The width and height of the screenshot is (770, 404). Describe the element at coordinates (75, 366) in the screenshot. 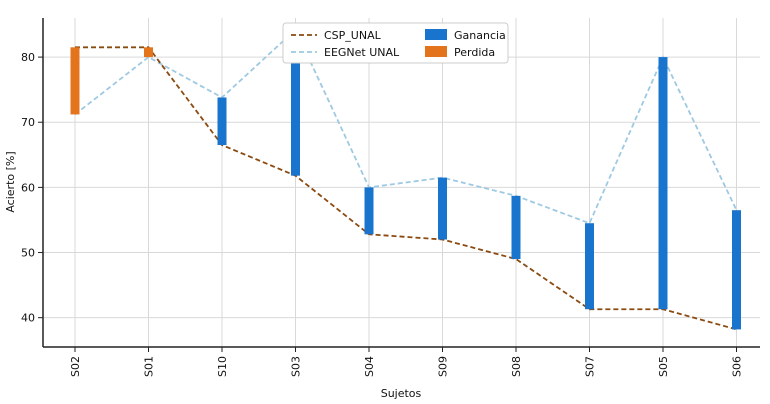

I see `x-tick-label: S02` at that location.